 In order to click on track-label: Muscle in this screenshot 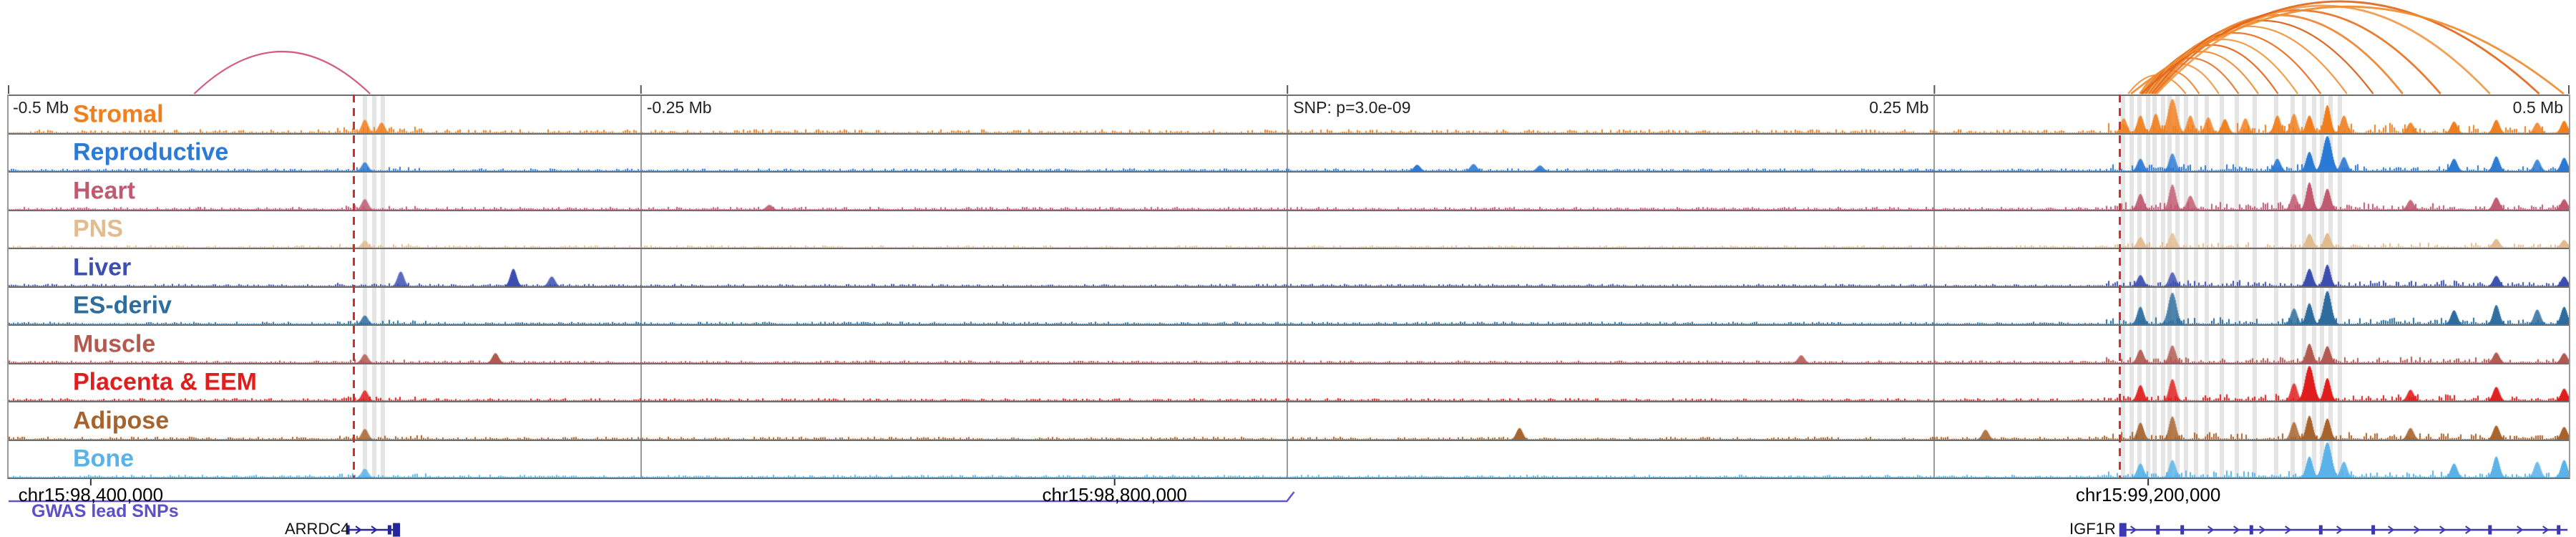, I will do `click(114, 344)`.